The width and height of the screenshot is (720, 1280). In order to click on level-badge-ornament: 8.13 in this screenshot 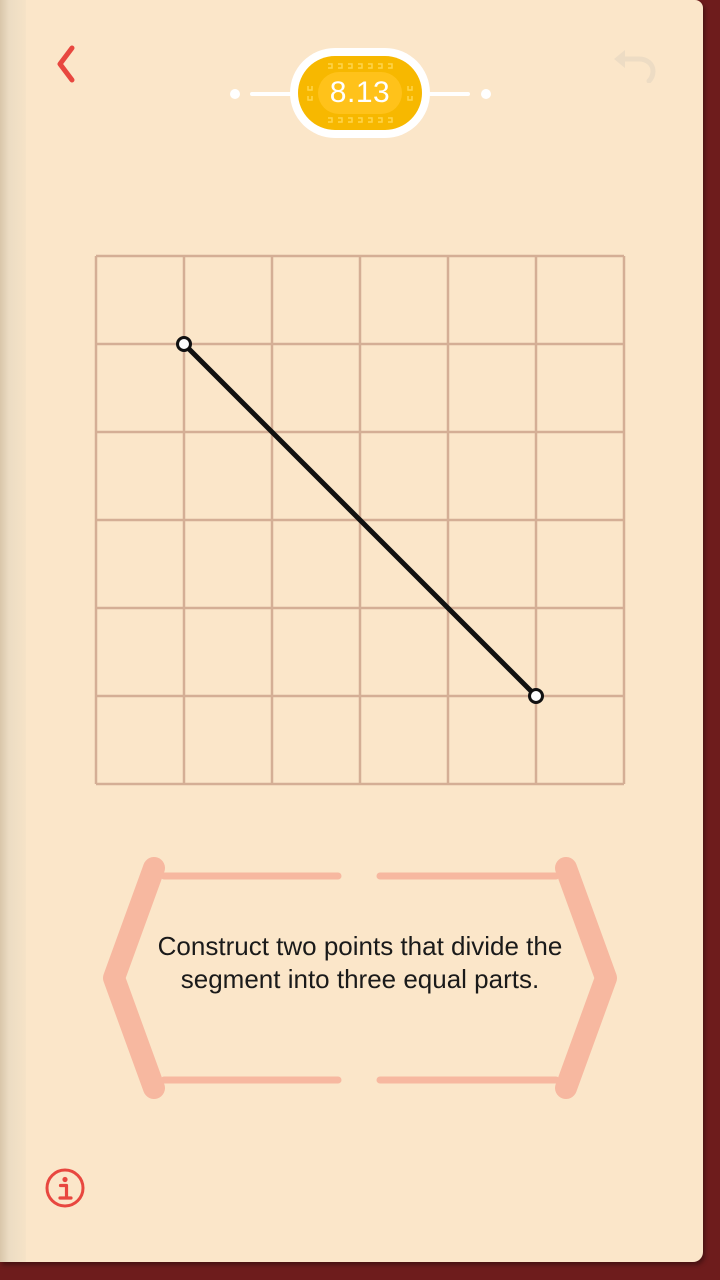, I will do `click(360, 93)`.